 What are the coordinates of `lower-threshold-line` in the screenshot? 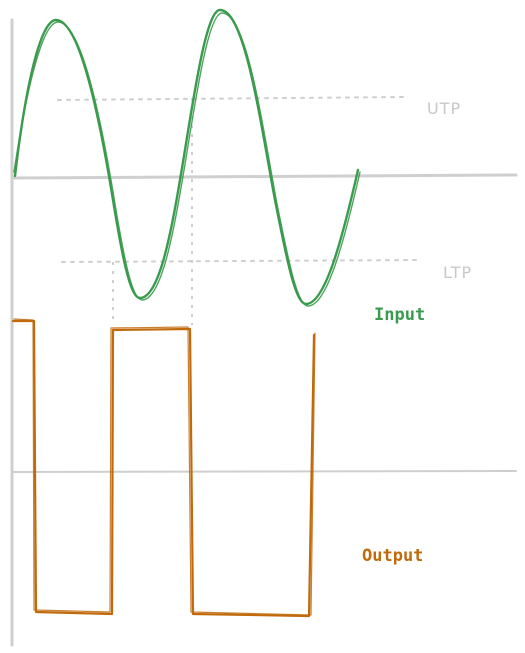 It's located at (240, 261).